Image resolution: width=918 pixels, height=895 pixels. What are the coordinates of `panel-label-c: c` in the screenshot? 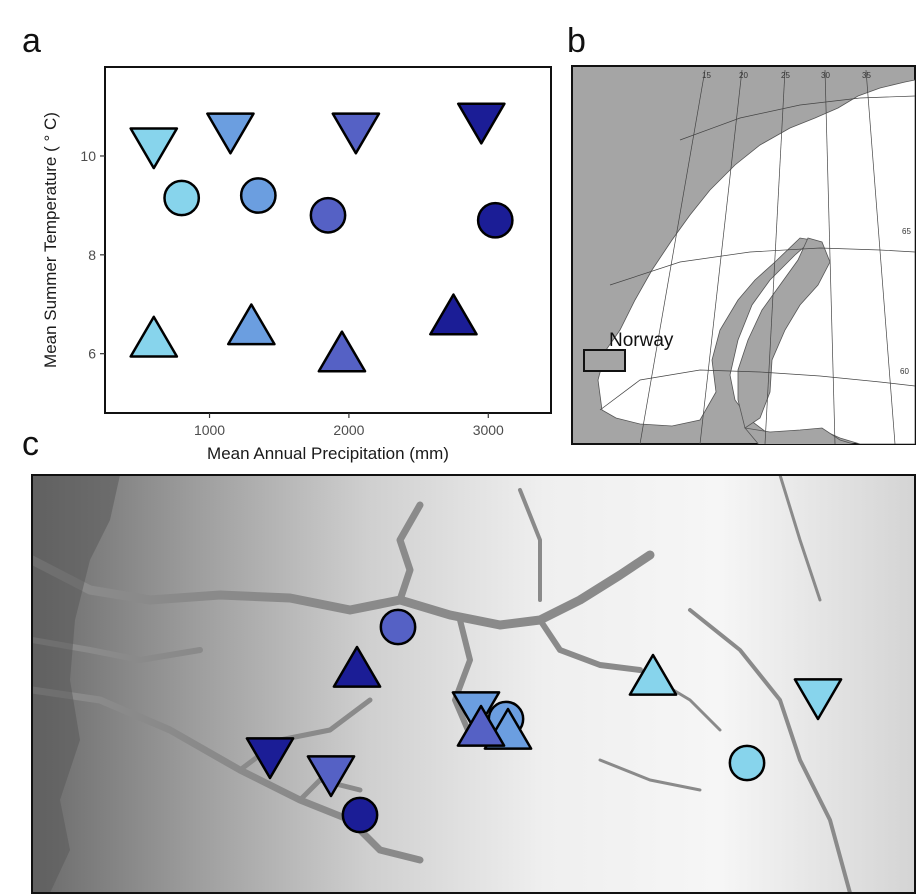 It's located at (30, 444).